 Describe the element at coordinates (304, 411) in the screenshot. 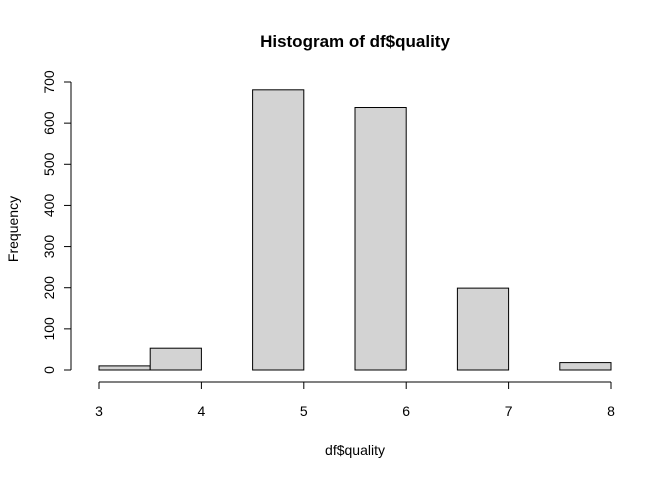

I see `x-tick-label: 5` at that location.